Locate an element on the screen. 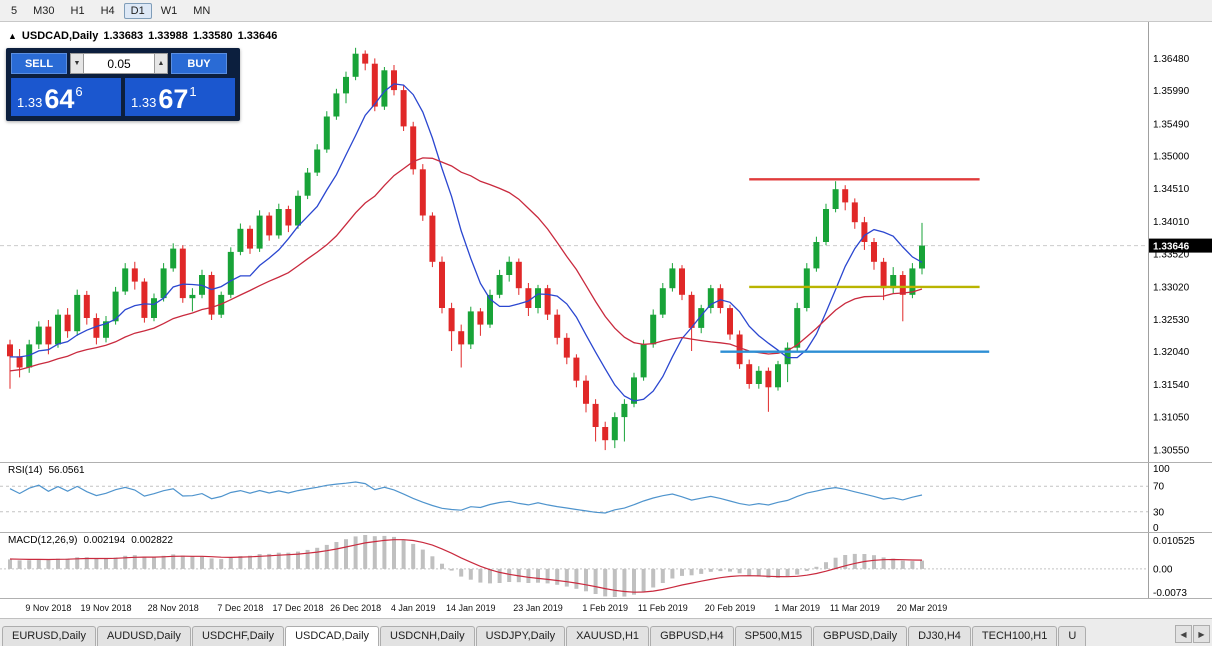  svg-text: 100 is located at coordinates (1161, 469).